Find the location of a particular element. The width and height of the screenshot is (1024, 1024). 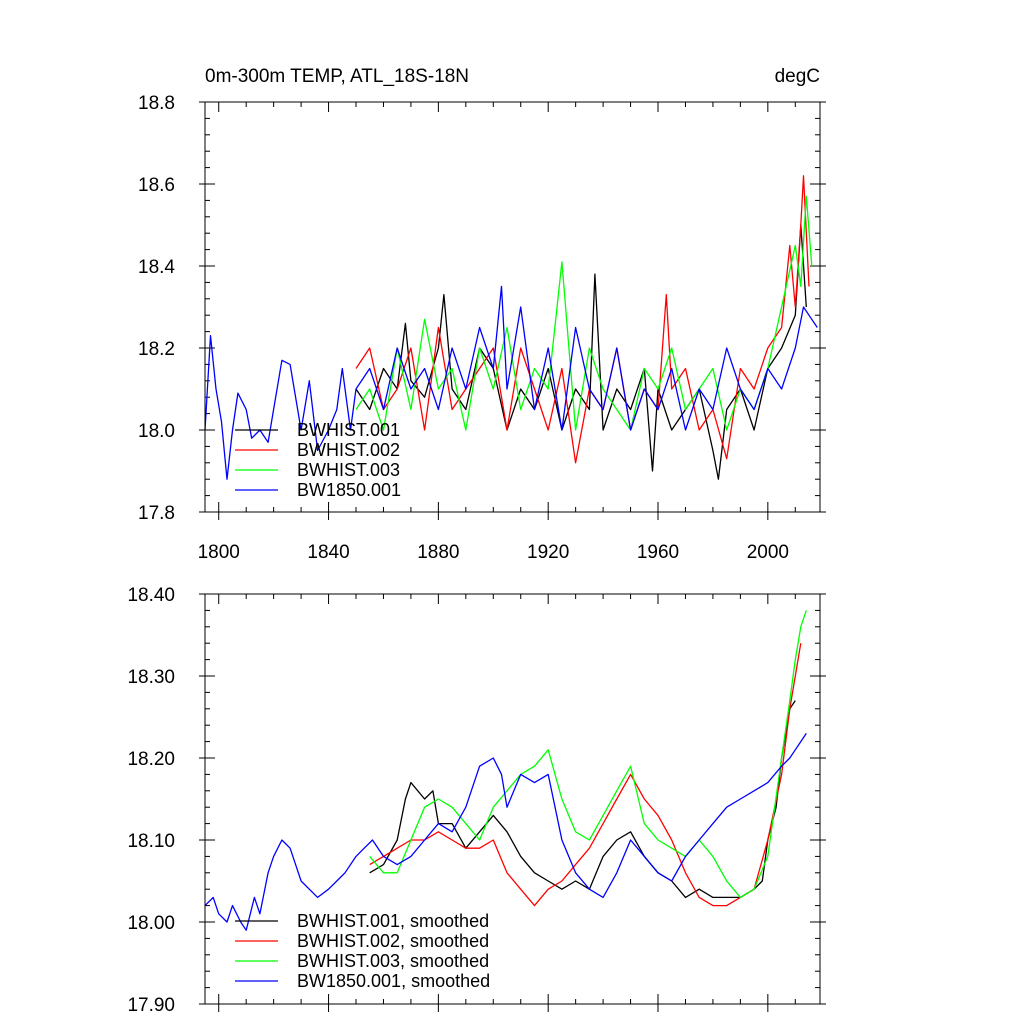

y-tick-label: 17.8 is located at coordinates (156, 513).